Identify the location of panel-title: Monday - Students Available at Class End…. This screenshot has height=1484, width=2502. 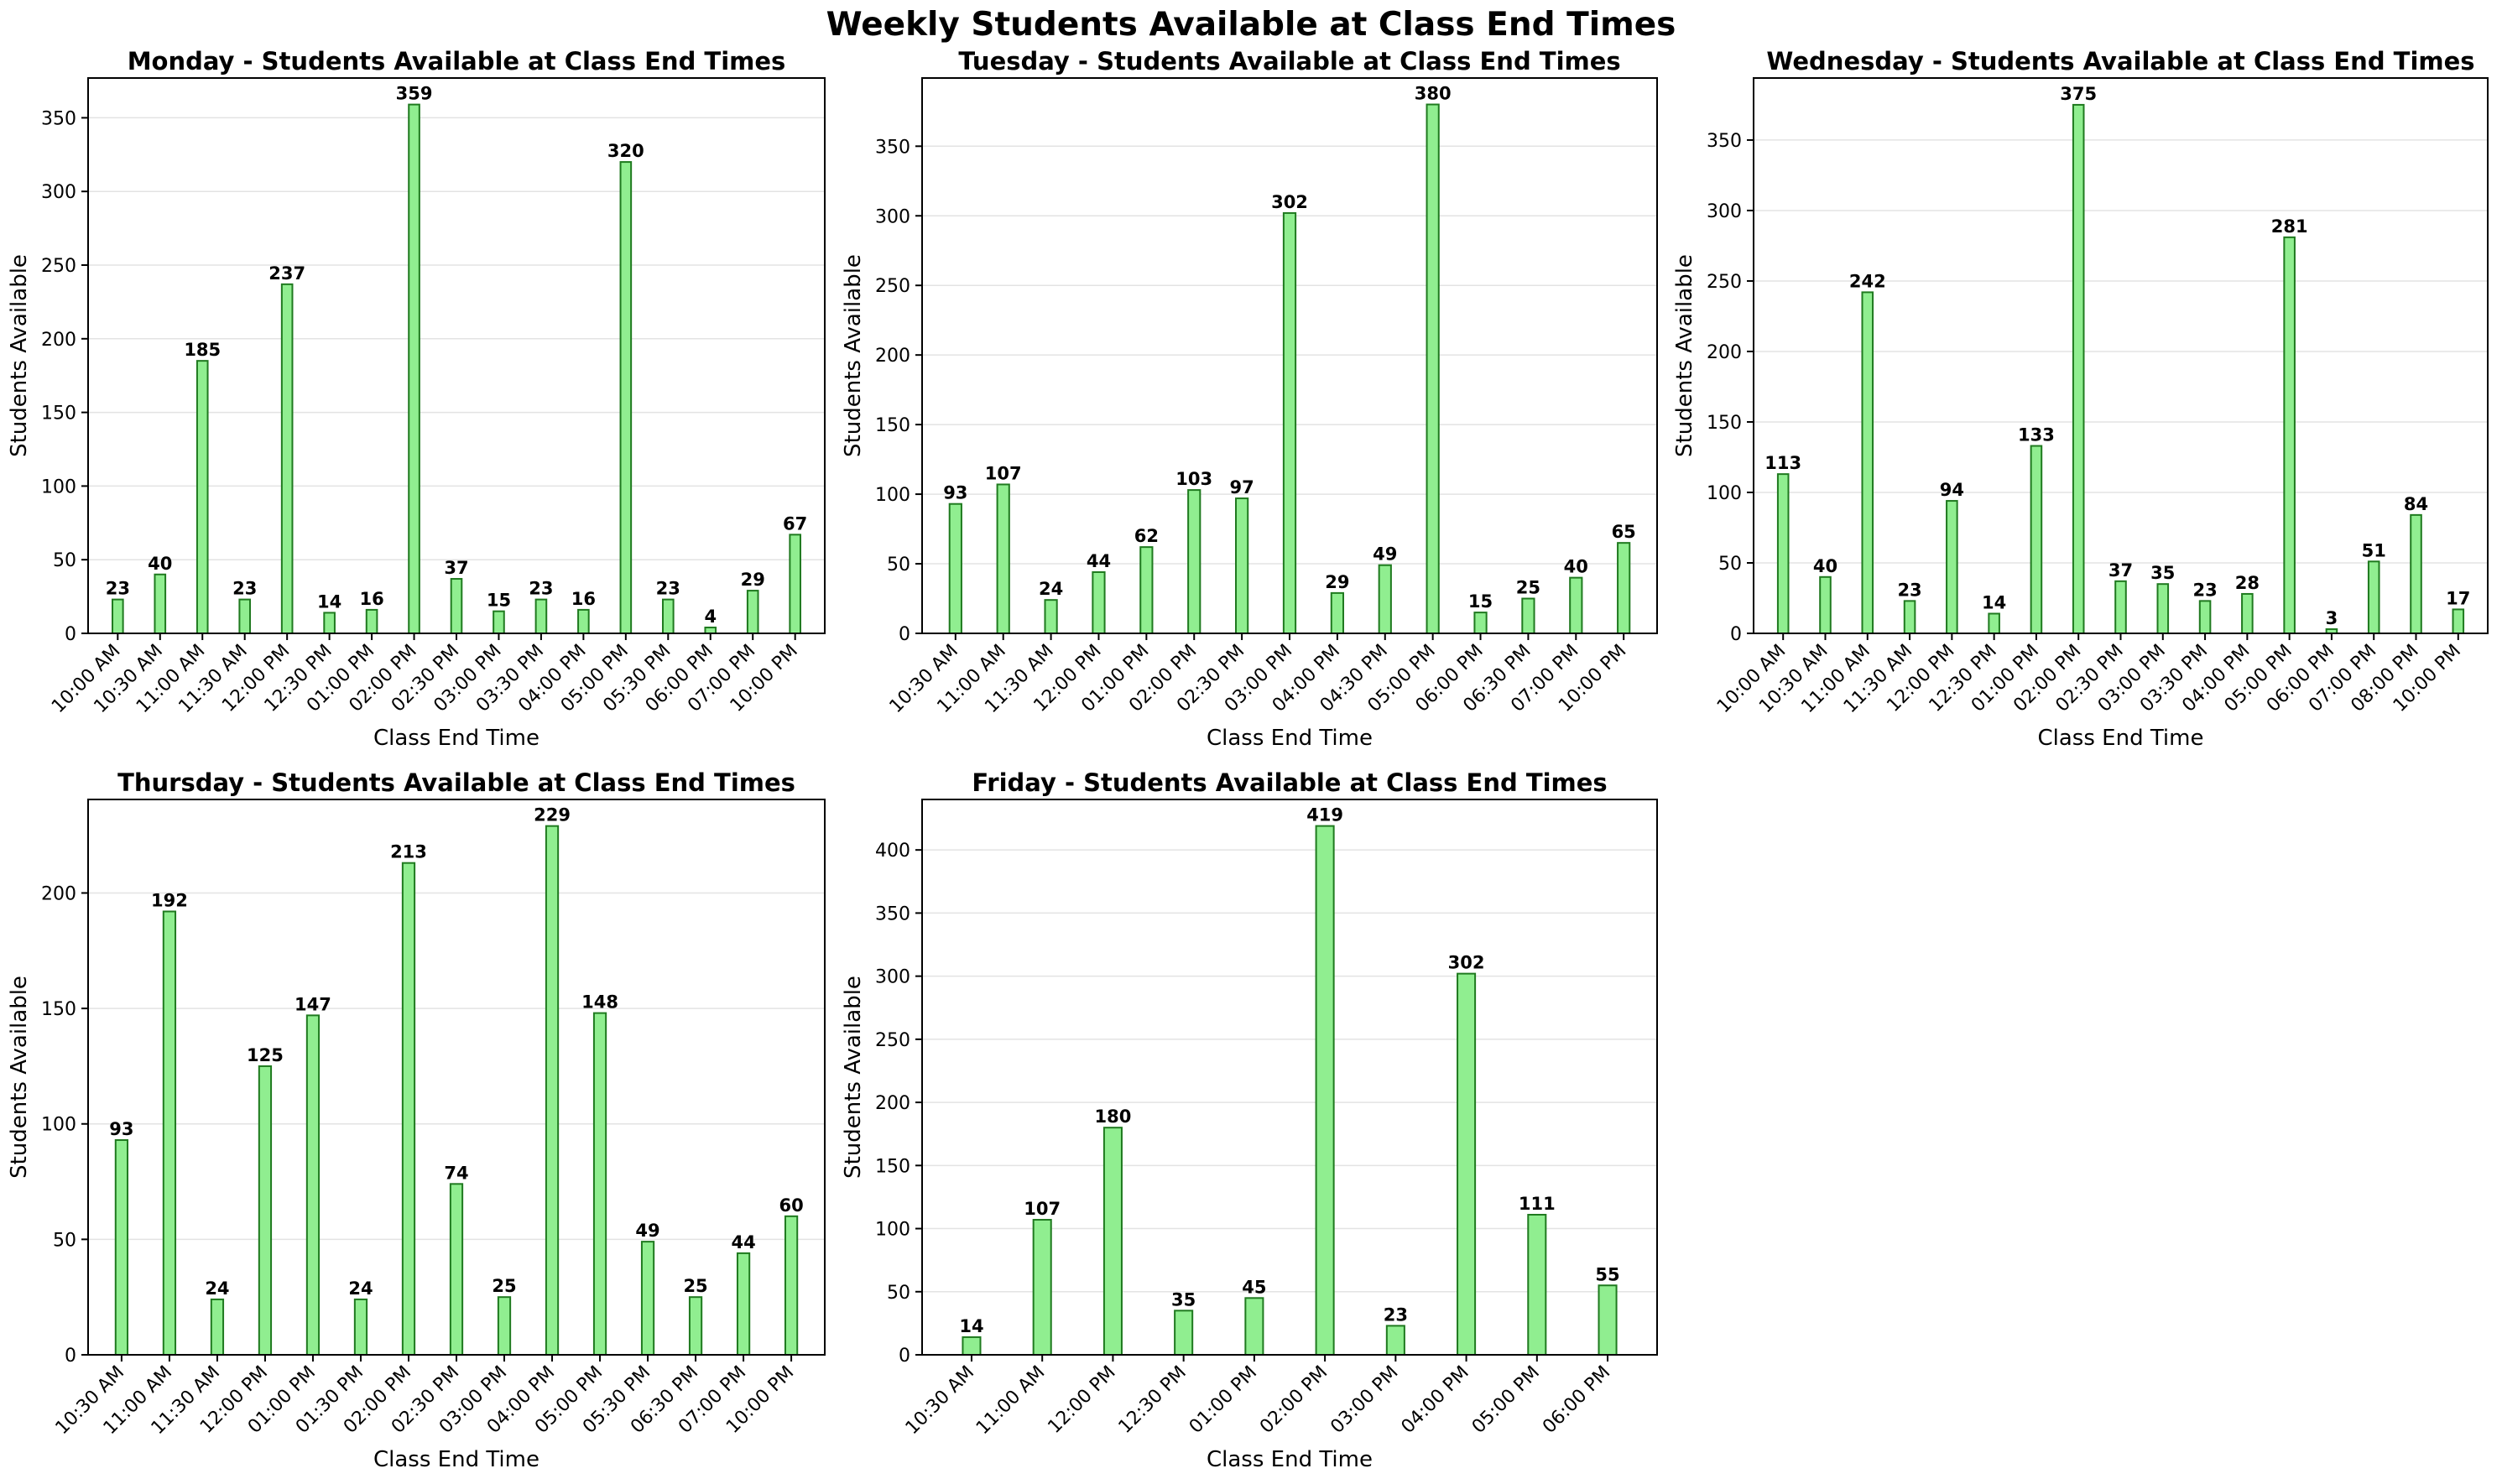
(457, 61).